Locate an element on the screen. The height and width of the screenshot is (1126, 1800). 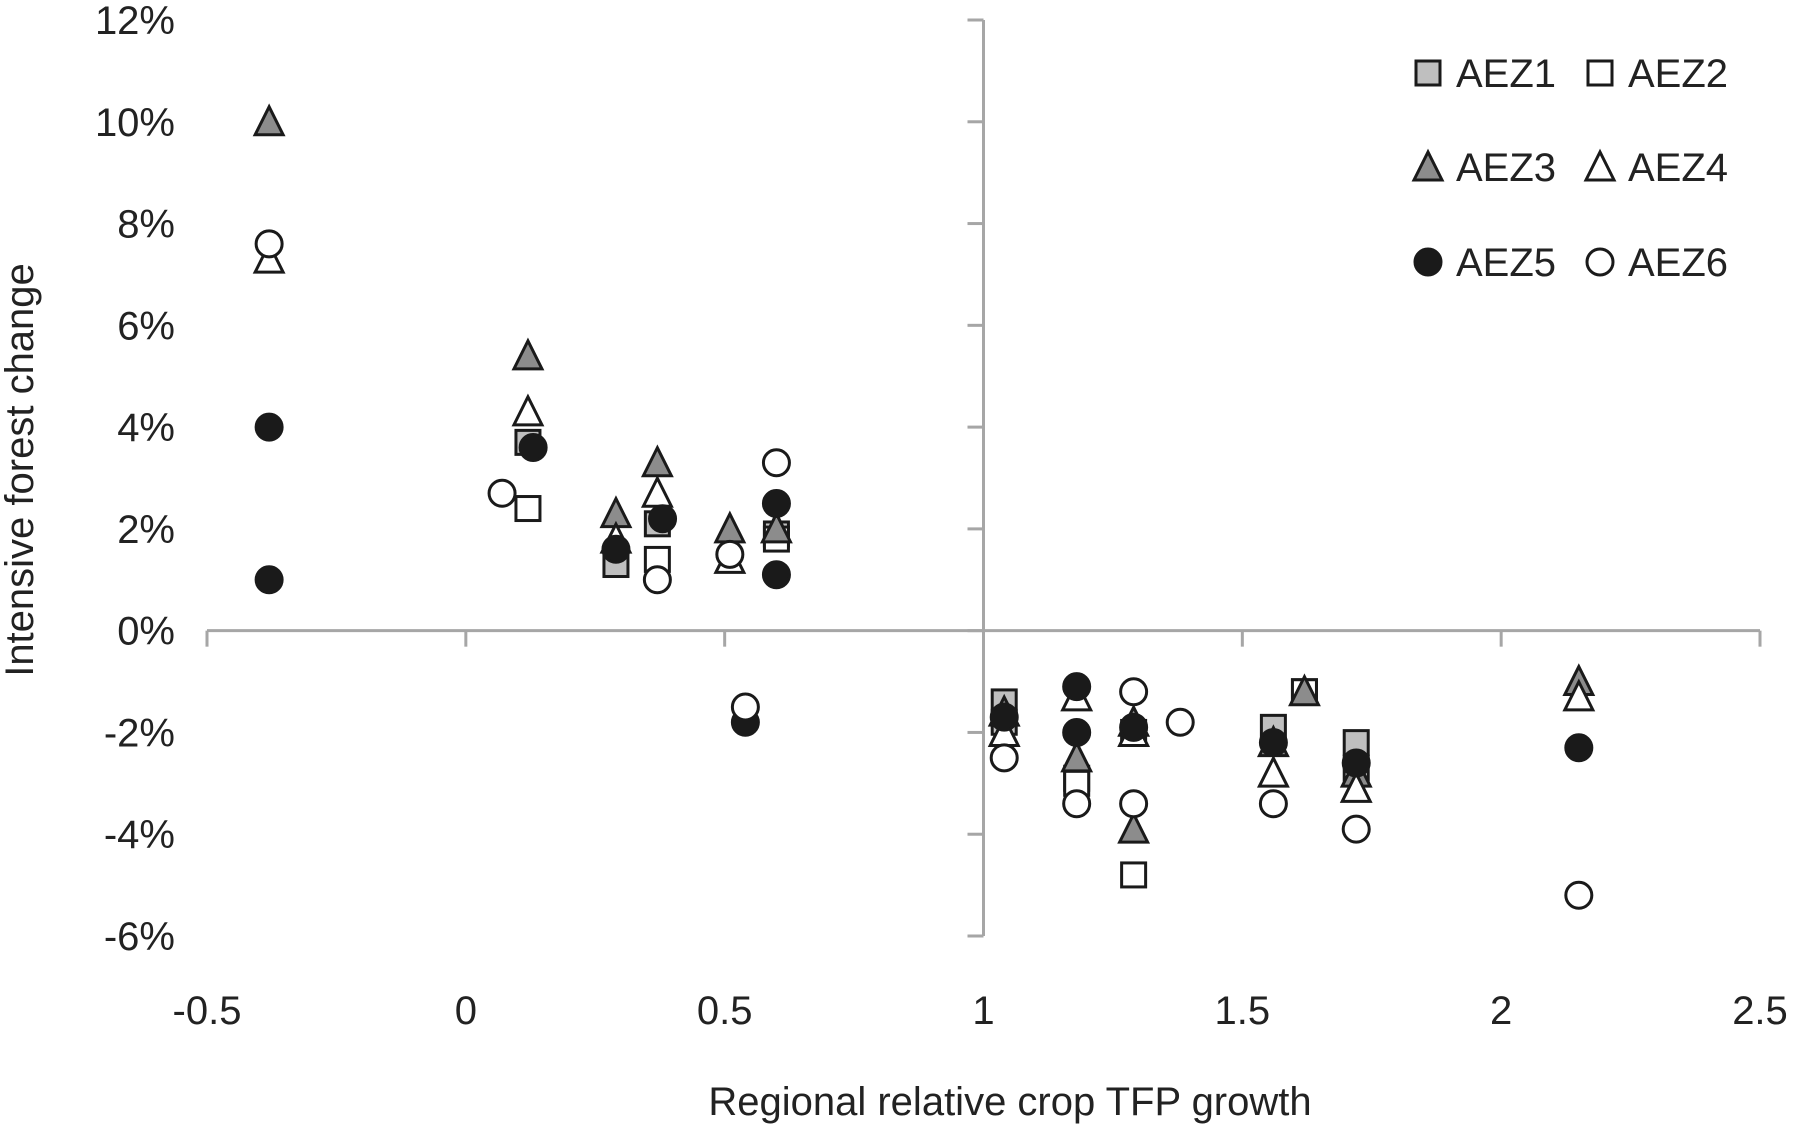
x-tick-label: 2.5 is located at coordinates (1760, 1011).